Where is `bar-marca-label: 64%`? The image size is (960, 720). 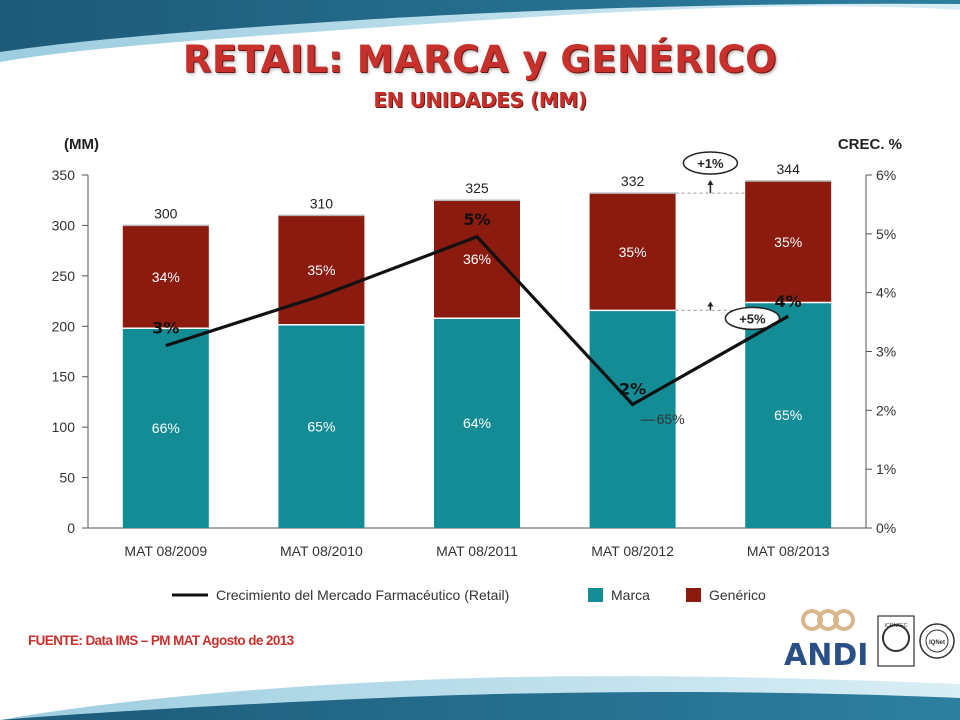 bar-marca-label: 64% is located at coordinates (477, 423).